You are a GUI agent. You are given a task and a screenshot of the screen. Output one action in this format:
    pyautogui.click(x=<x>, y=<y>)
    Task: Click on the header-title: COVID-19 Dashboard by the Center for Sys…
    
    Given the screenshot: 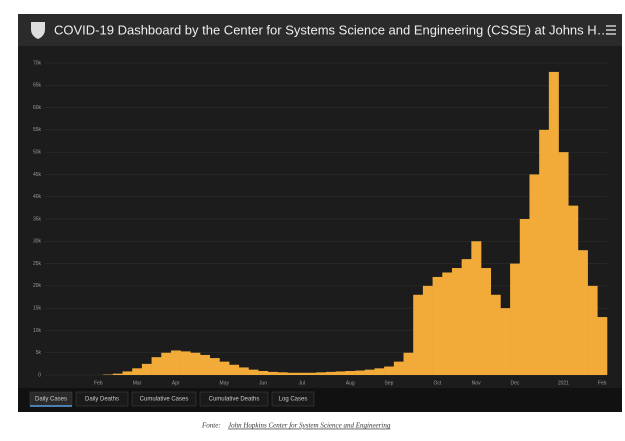 What is the action you would take?
    pyautogui.click(x=332, y=29)
    